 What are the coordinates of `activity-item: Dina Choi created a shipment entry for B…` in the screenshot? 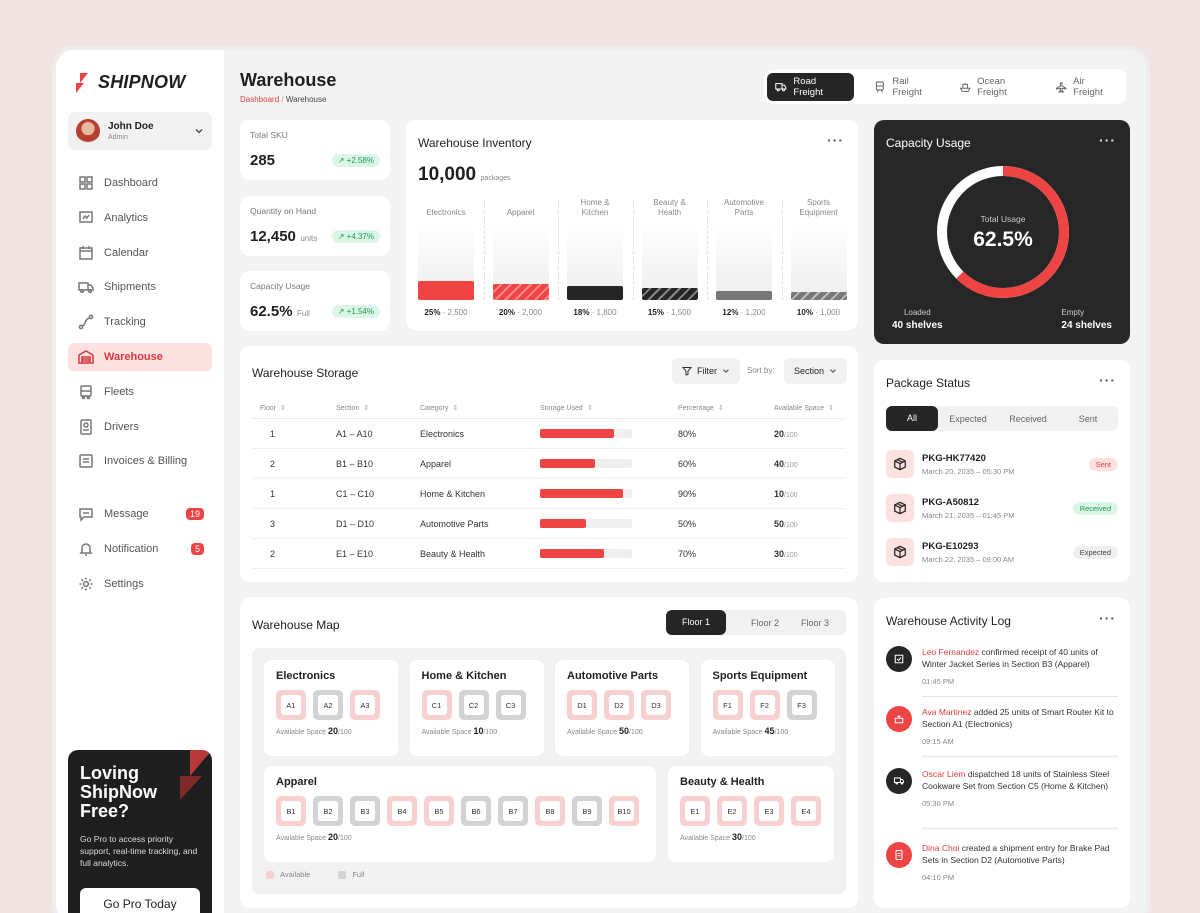 It's located at (1002, 862).